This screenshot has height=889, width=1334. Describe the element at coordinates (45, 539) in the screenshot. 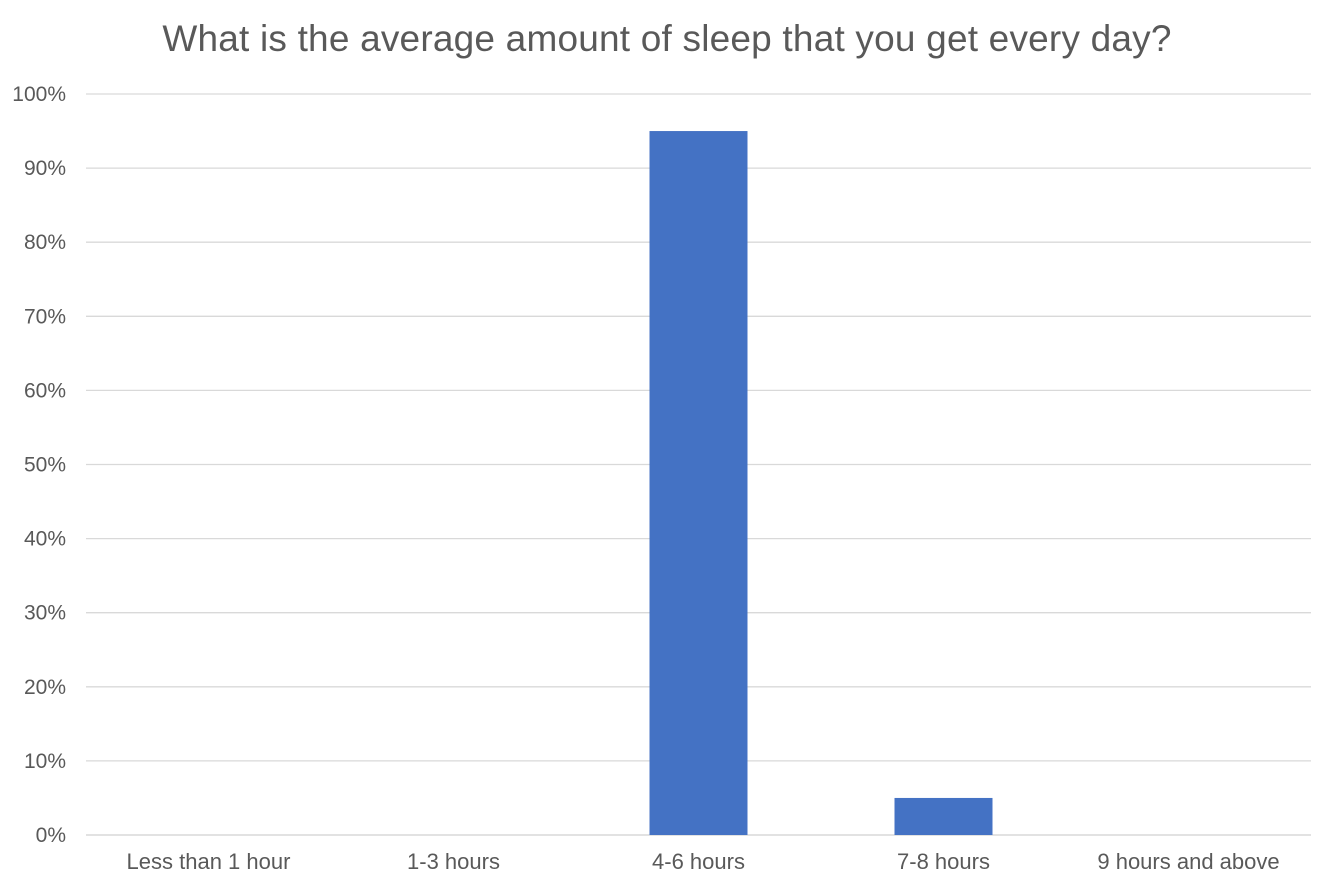

I see `y-tick-label: 40%` at that location.